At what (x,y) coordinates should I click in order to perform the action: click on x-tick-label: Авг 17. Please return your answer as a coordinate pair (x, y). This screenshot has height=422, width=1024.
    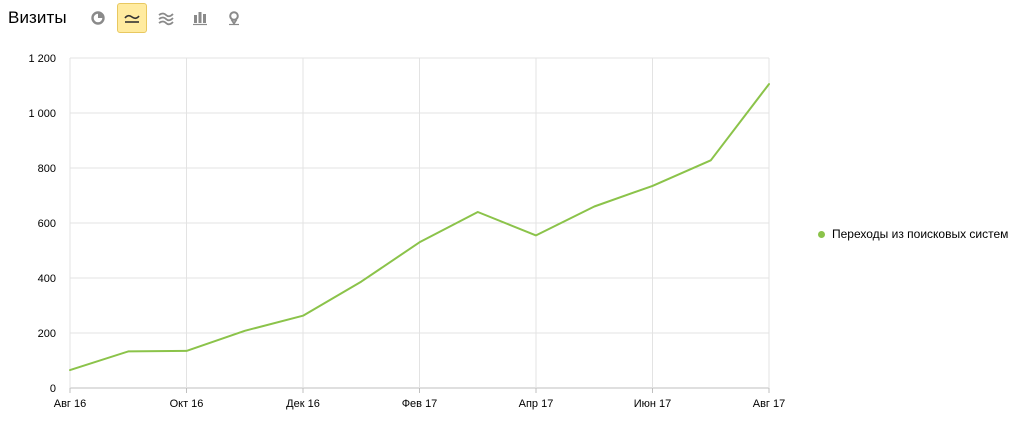
    Looking at the image, I should click on (769, 404).